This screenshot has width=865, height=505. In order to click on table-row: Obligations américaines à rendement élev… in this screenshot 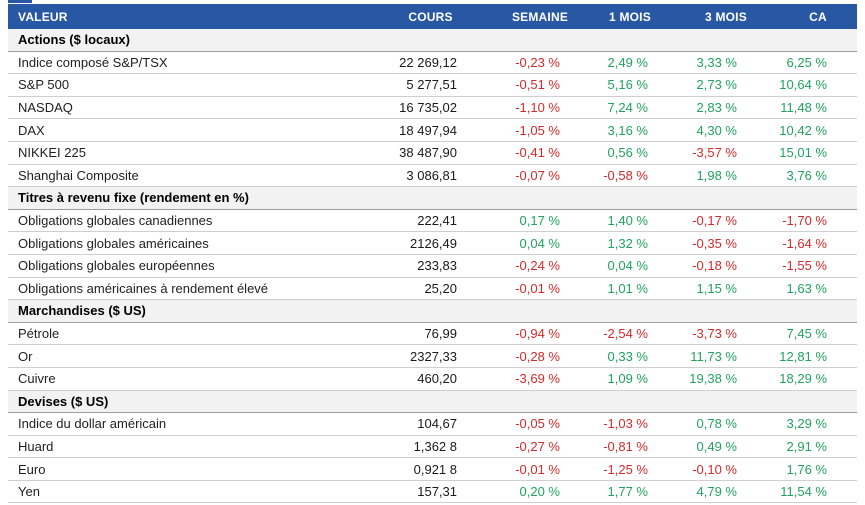, I will do `click(432, 289)`.